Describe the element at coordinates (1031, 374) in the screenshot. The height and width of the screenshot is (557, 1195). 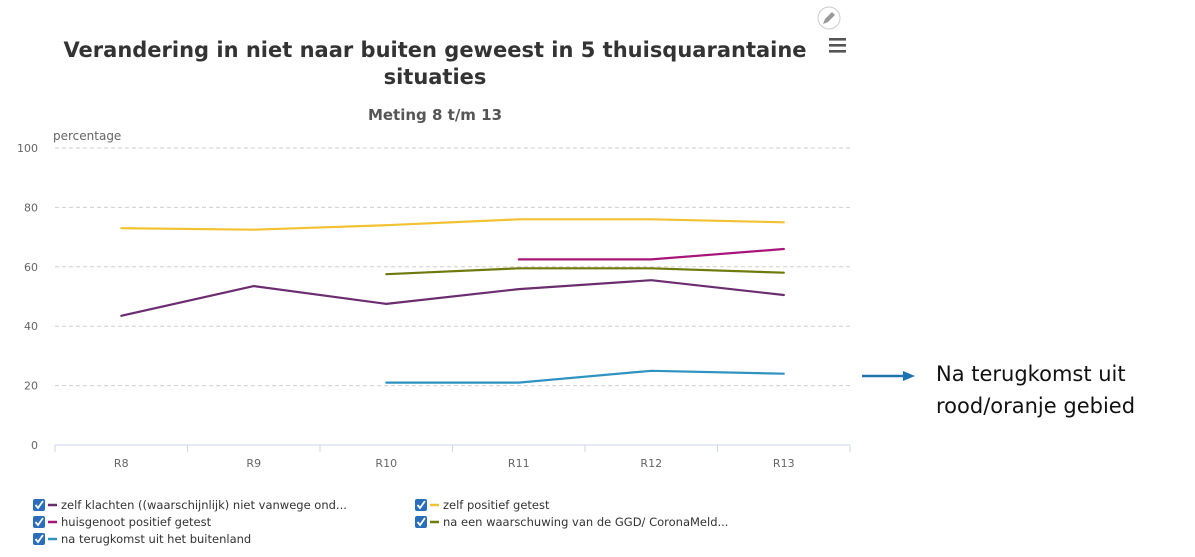
I see `callout-text-line-1: Na terugkomst uit` at that location.